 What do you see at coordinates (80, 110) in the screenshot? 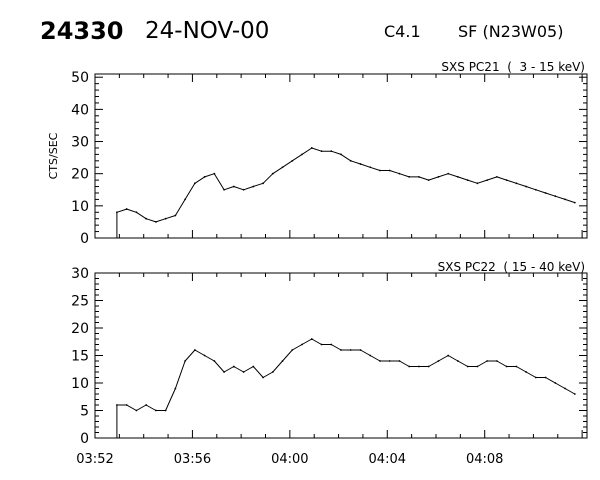
I see `y-tick-label: 40` at bounding box center [80, 110].